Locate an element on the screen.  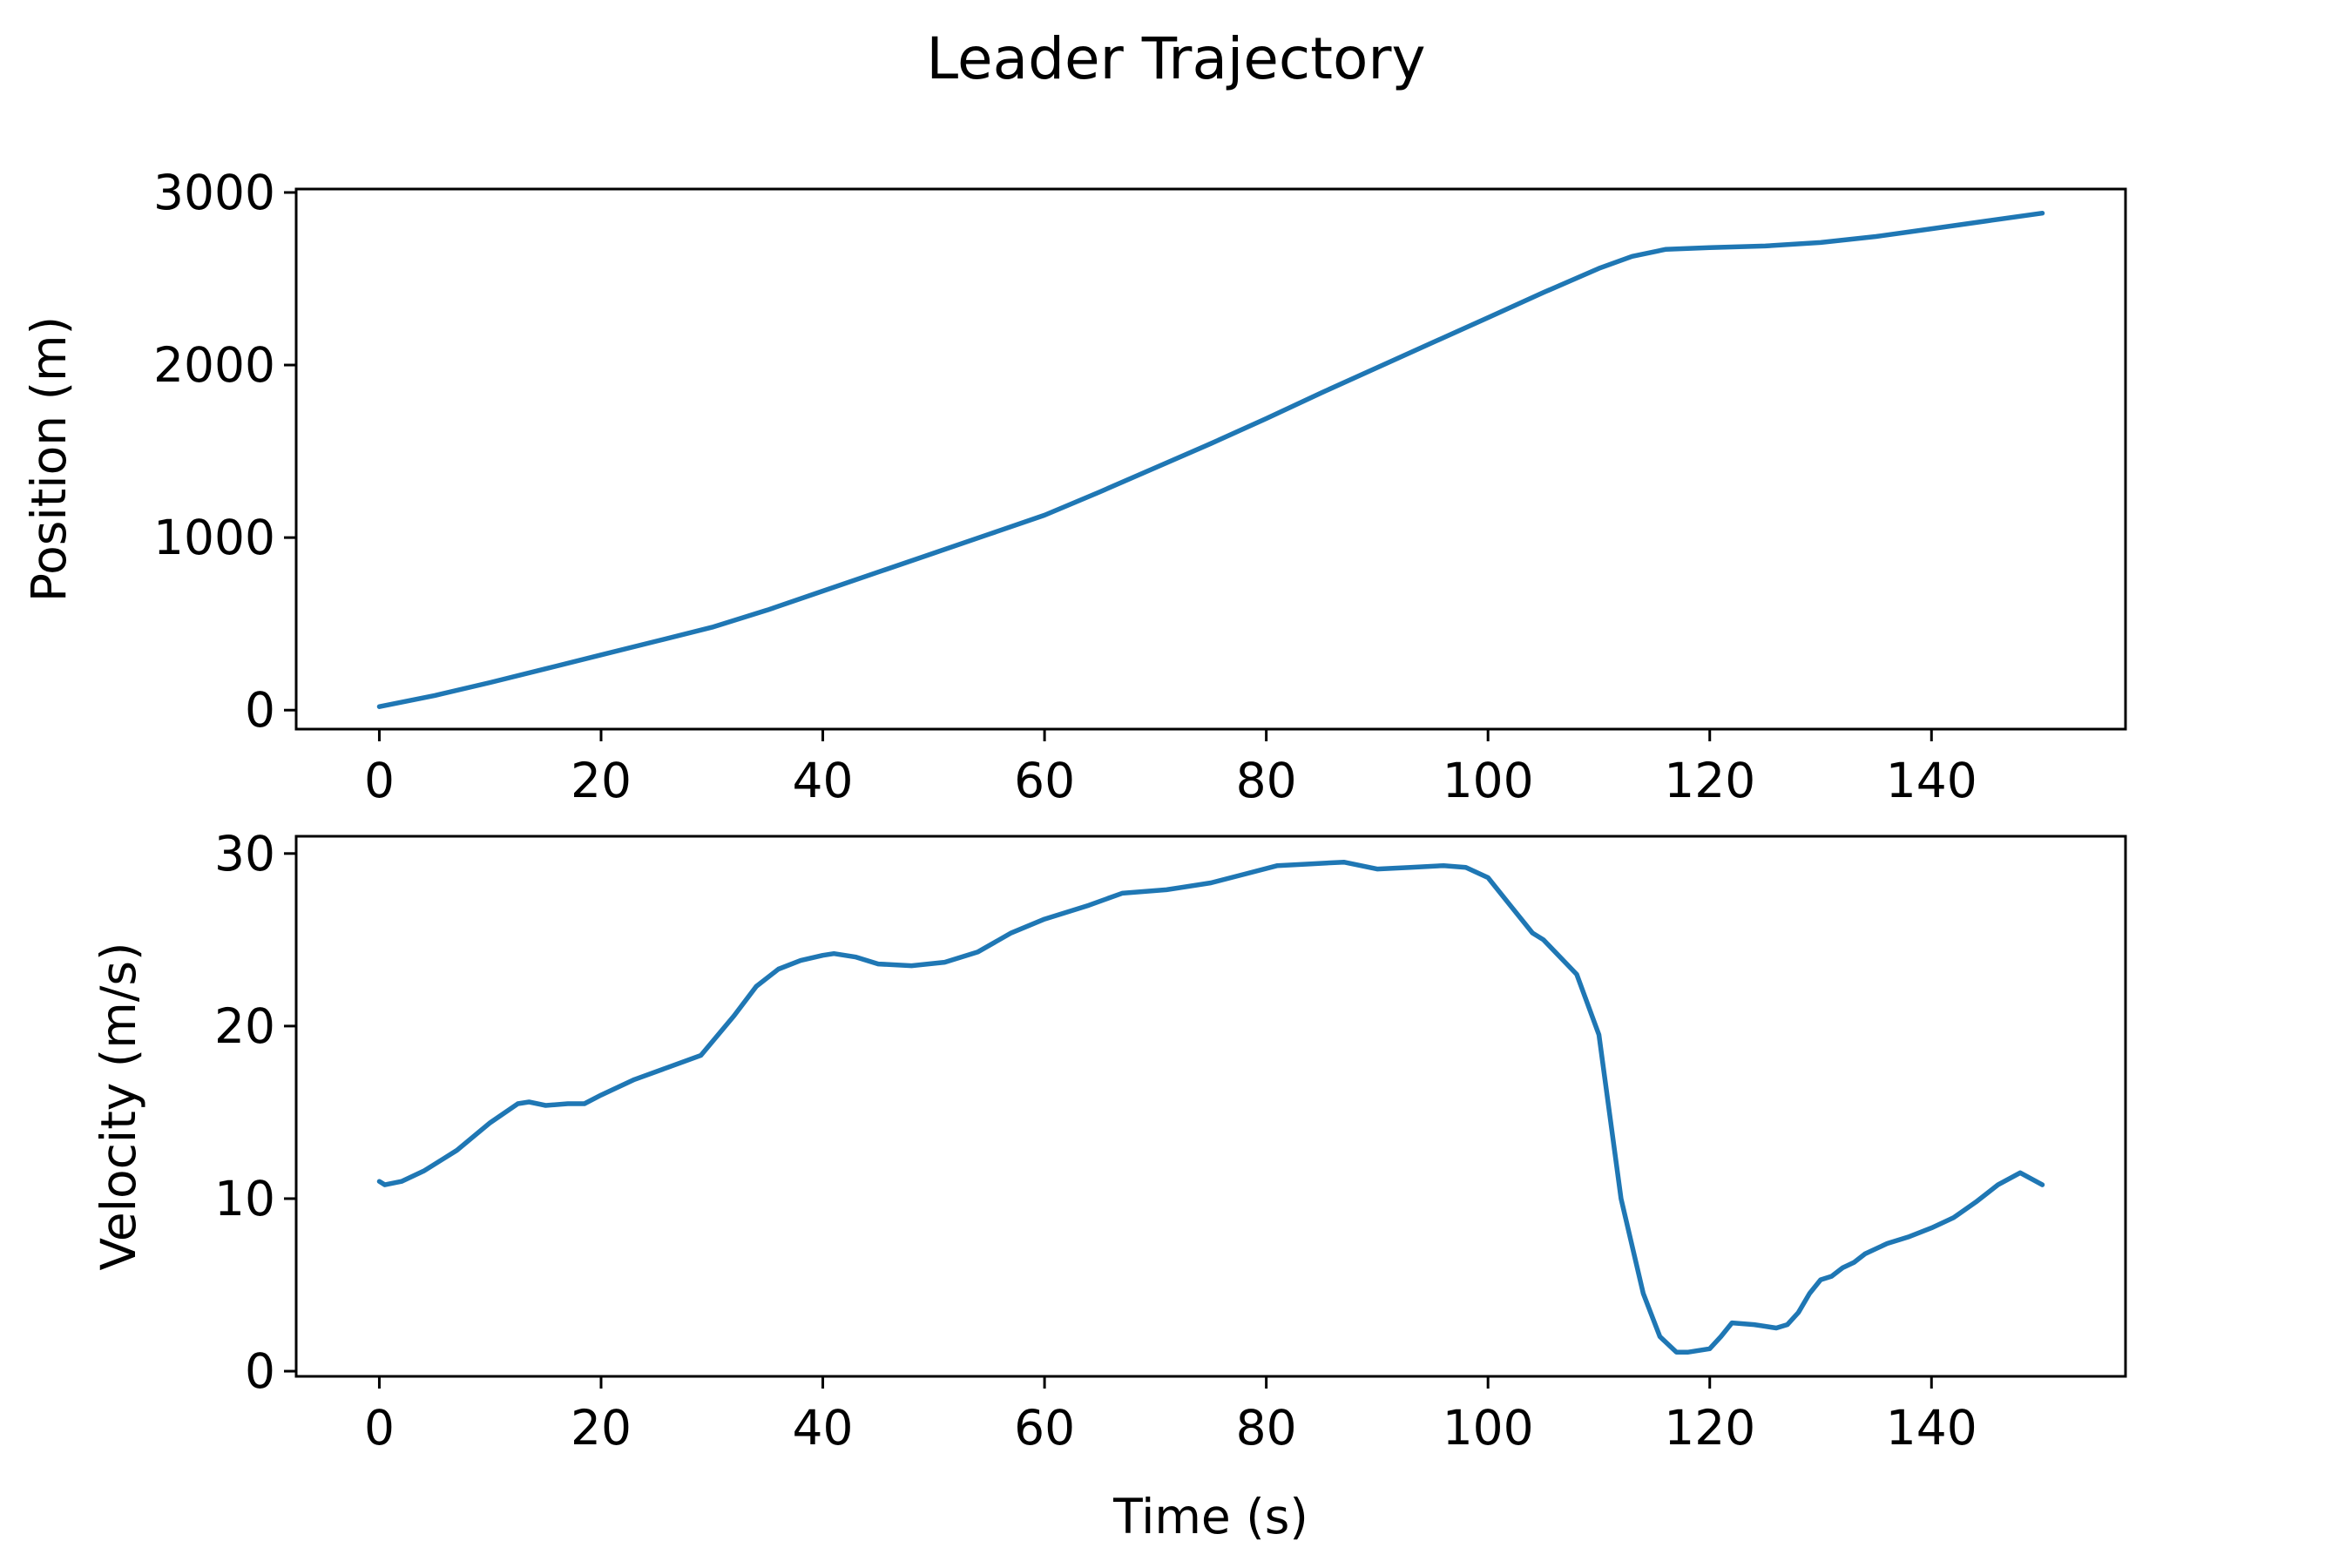
position-x-tick-label: 140 is located at coordinates (1932, 780).